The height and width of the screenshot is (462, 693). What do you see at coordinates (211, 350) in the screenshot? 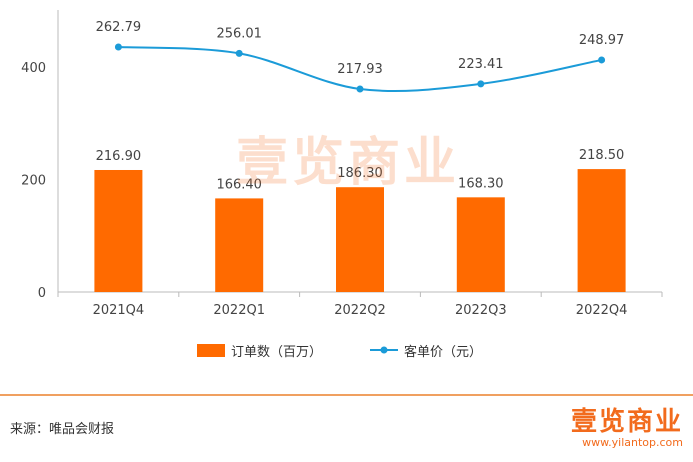
I see `legend-bar-swatch` at bounding box center [211, 350].